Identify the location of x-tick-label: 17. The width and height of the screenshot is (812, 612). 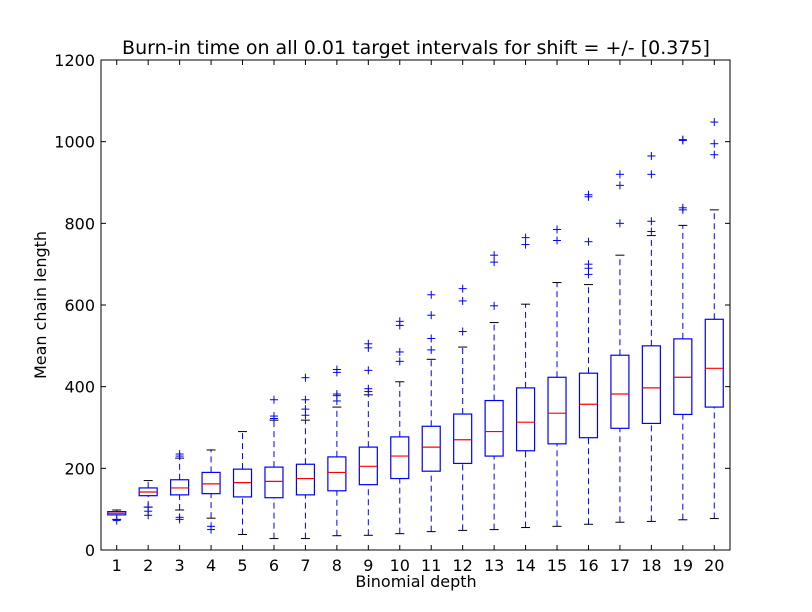
(620, 565).